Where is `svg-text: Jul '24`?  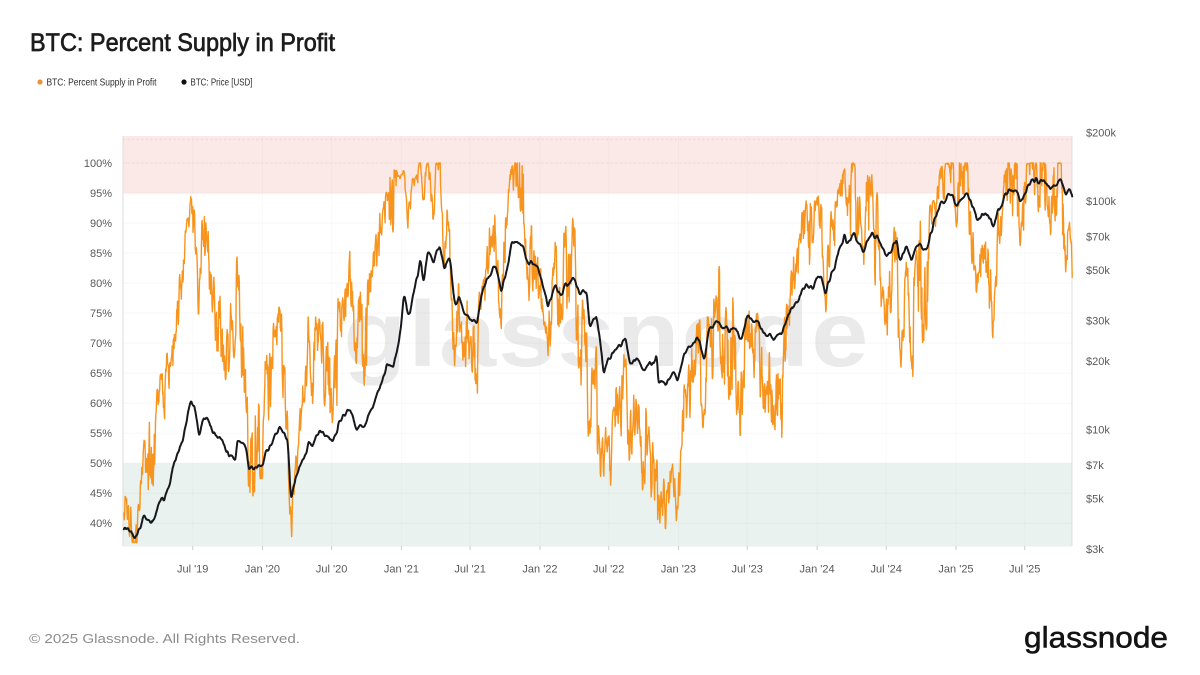
svg-text: Jul '24 is located at coordinates (885, 570).